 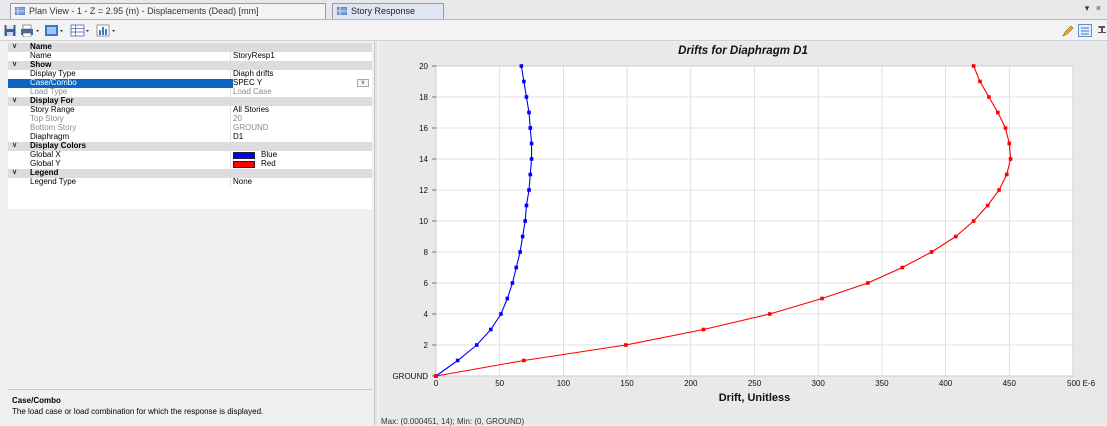 What do you see at coordinates (190, 137) in the screenshot?
I see `property-row-diaphragm: Diaphragm D1` at bounding box center [190, 137].